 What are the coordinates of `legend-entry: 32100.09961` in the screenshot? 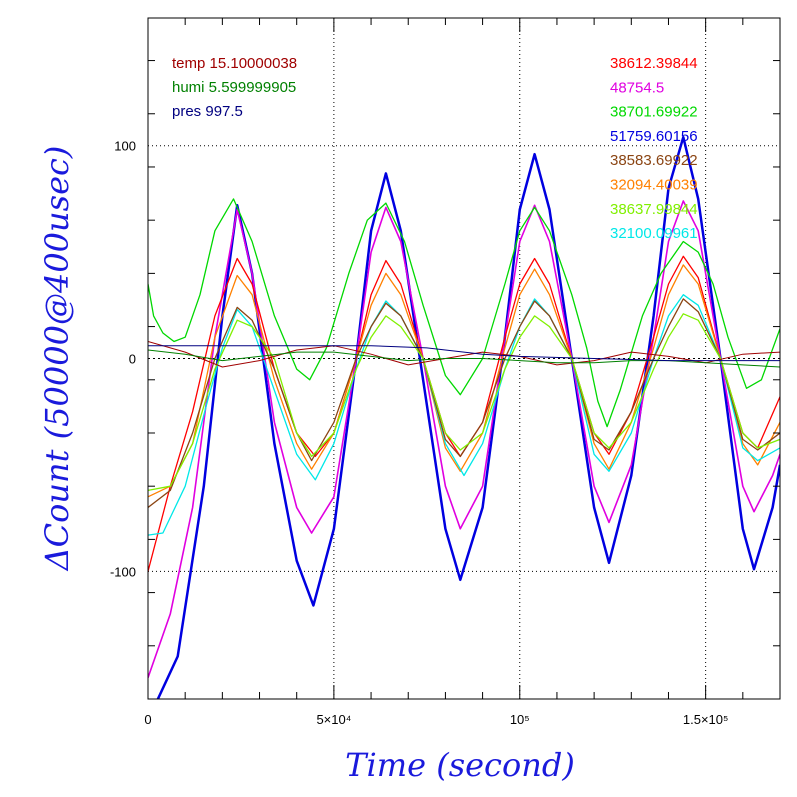 It's located at (654, 233).